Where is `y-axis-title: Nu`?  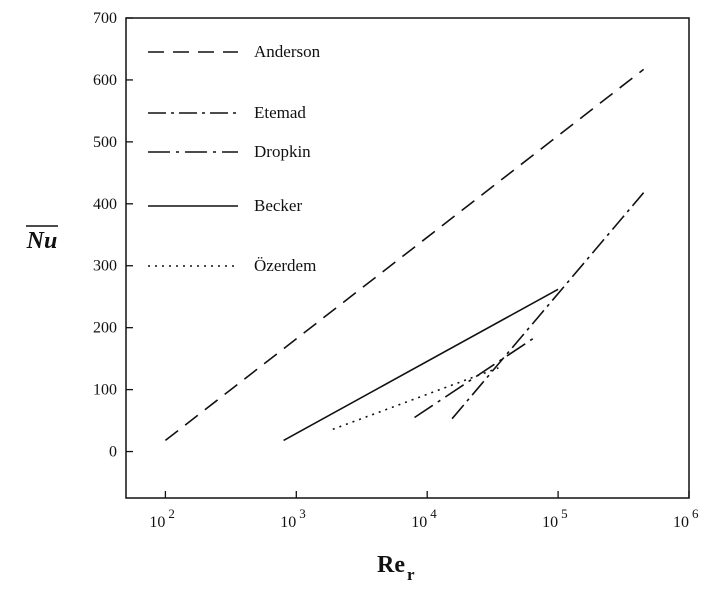
y-axis-title: Nu is located at coordinates (42, 239).